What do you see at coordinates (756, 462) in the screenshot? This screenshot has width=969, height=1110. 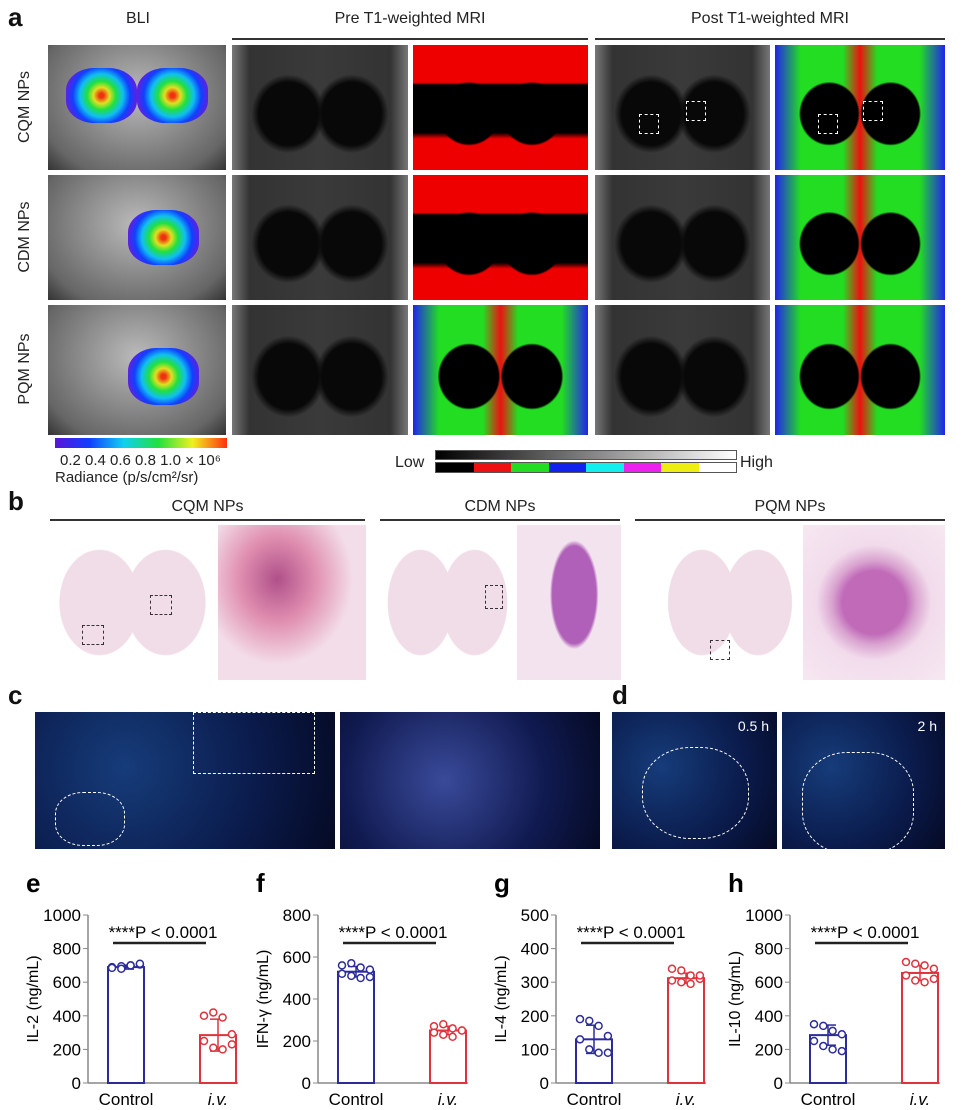 I see `scale-high-label: High` at bounding box center [756, 462].